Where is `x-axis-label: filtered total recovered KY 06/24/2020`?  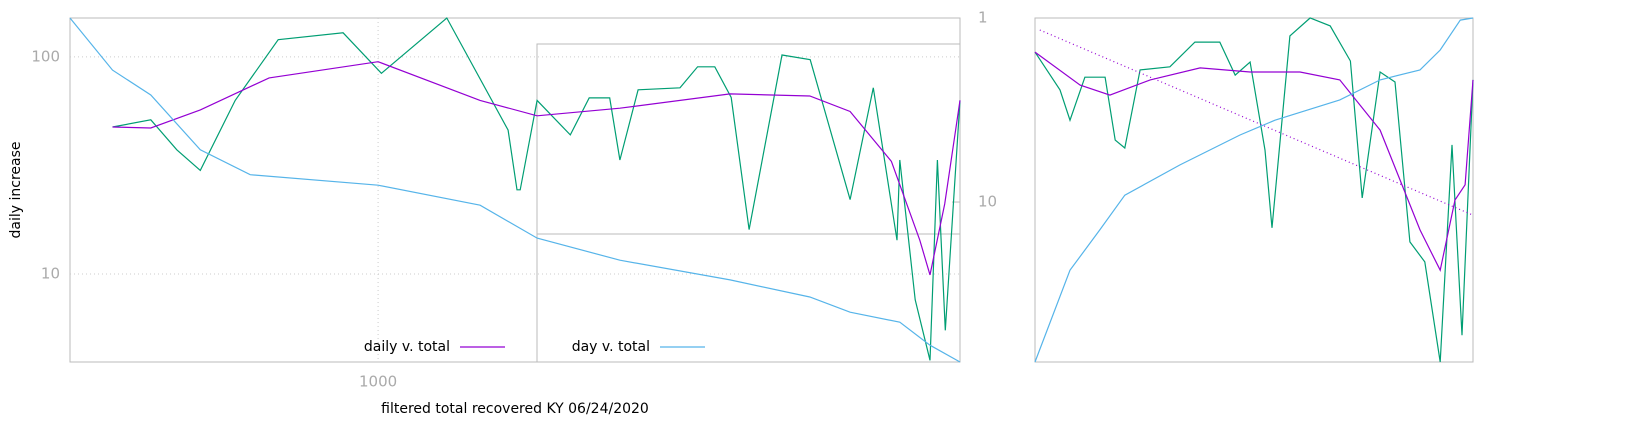
x-axis-label: filtered total recovered KY 06/24/2020 is located at coordinates (515, 409).